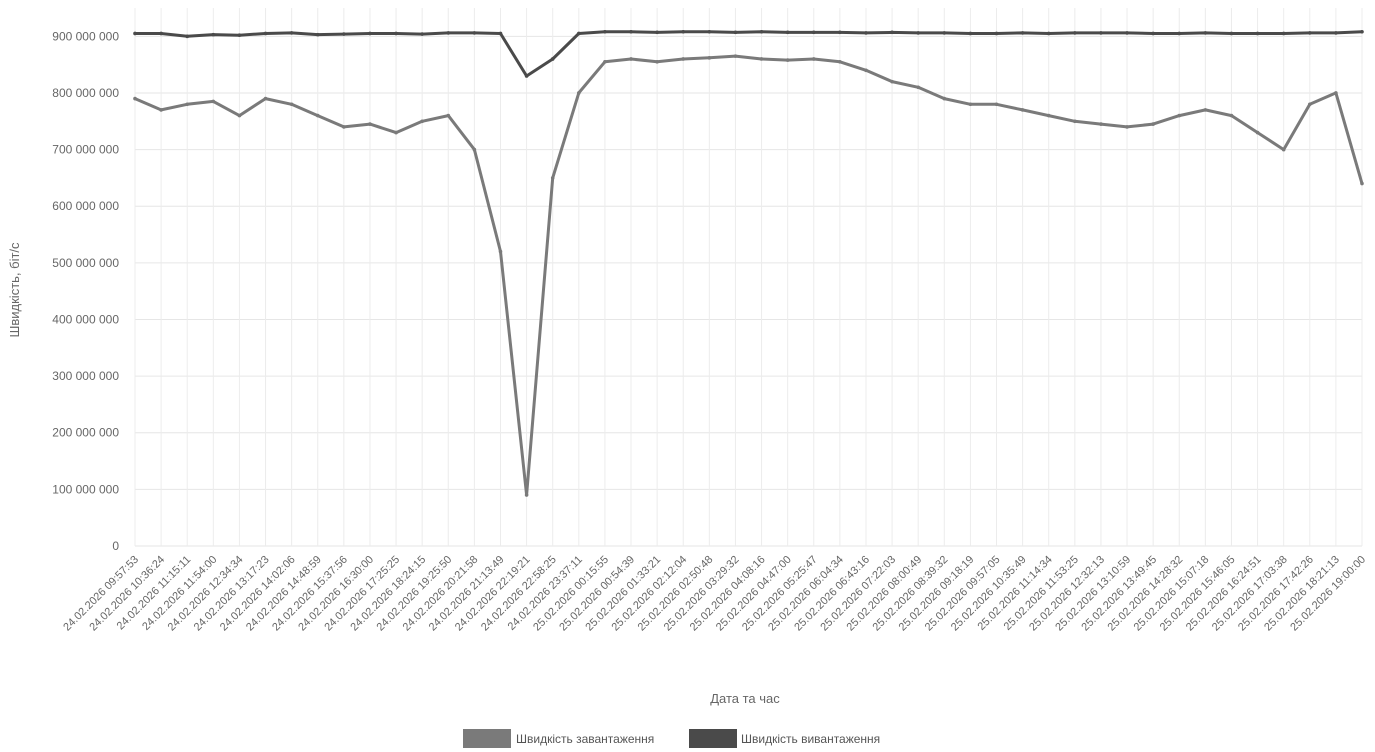 This screenshot has height=752, width=1375. I want to click on y-tick-label: 100 000 000, so click(85, 489).